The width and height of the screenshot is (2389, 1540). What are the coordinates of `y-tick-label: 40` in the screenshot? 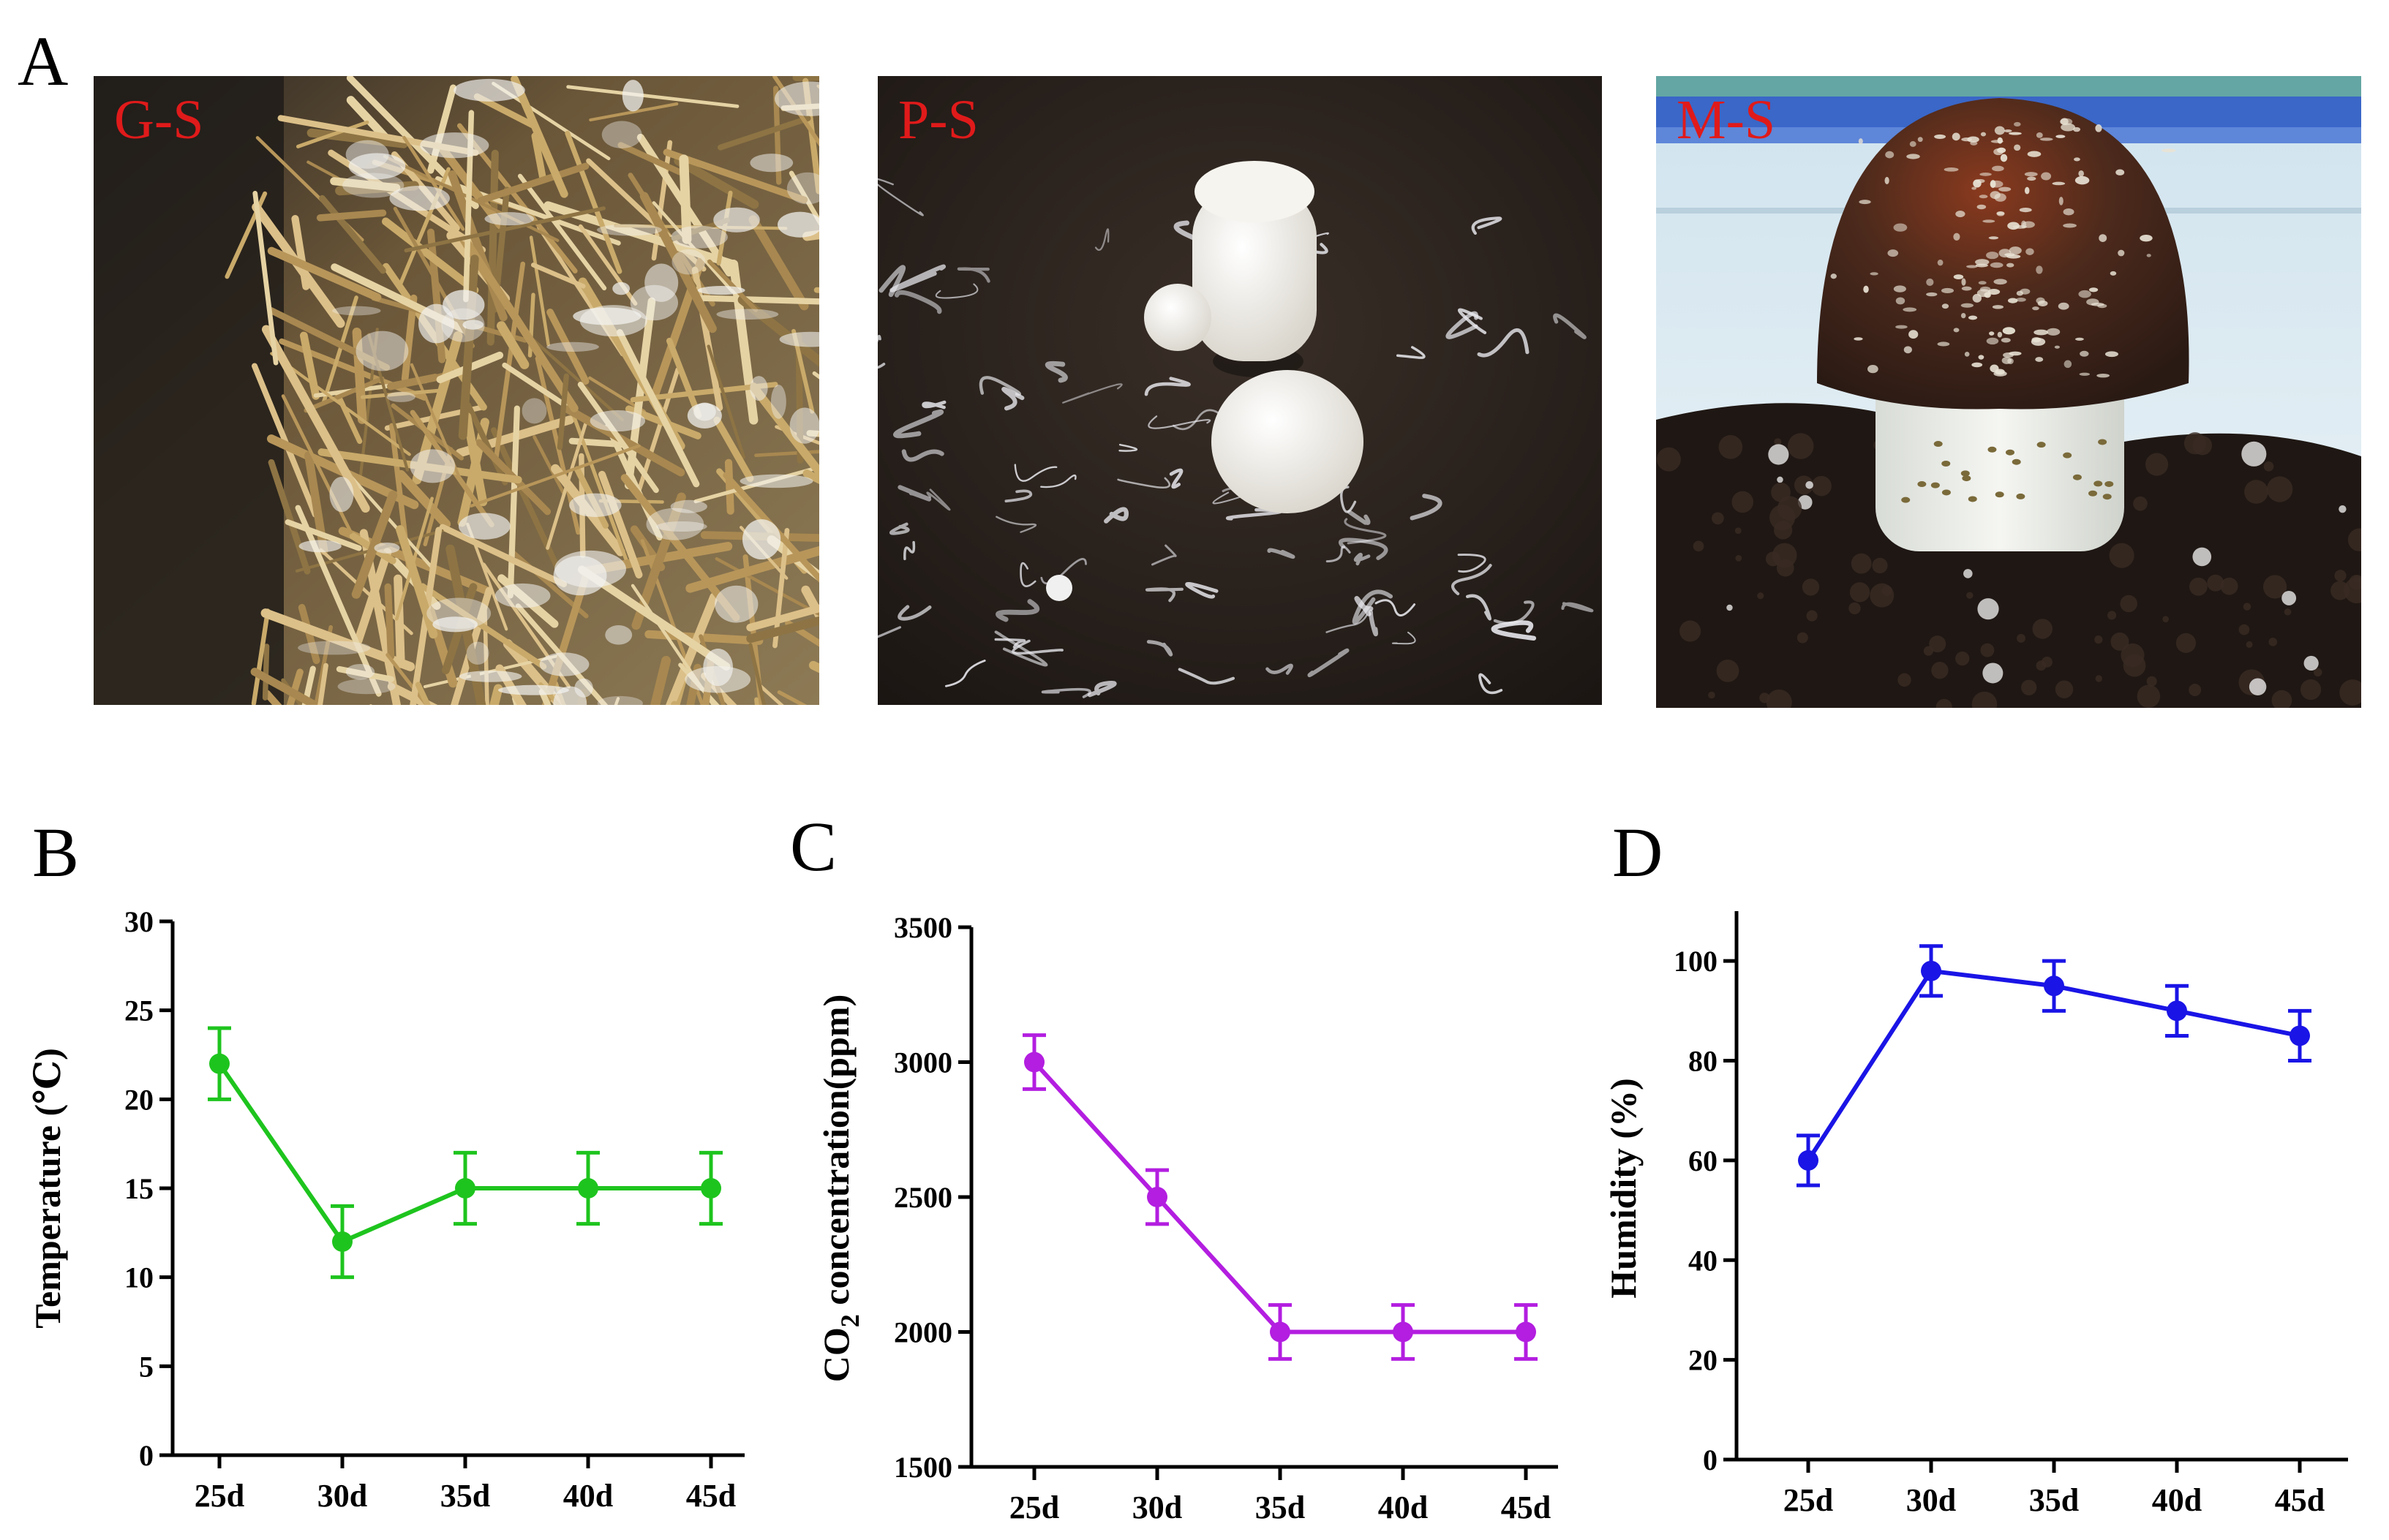 It's located at (1703, 1260).